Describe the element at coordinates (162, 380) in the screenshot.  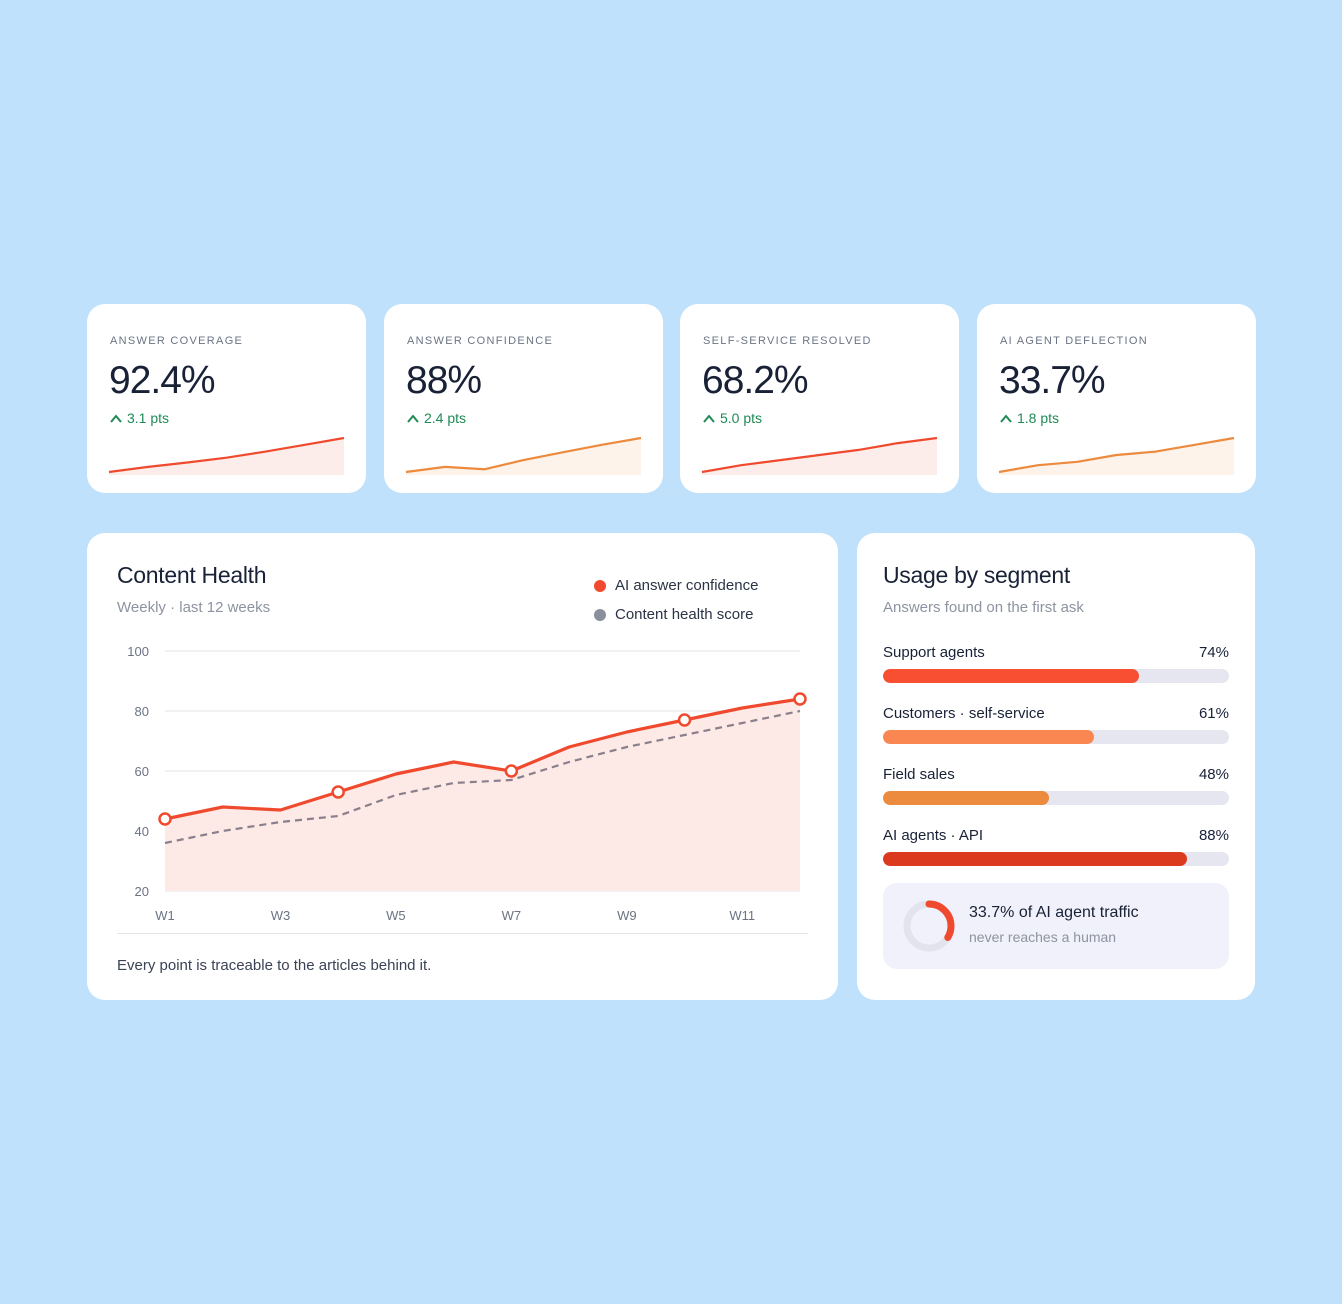
I see `kpi-value: 92.4%` at that location.